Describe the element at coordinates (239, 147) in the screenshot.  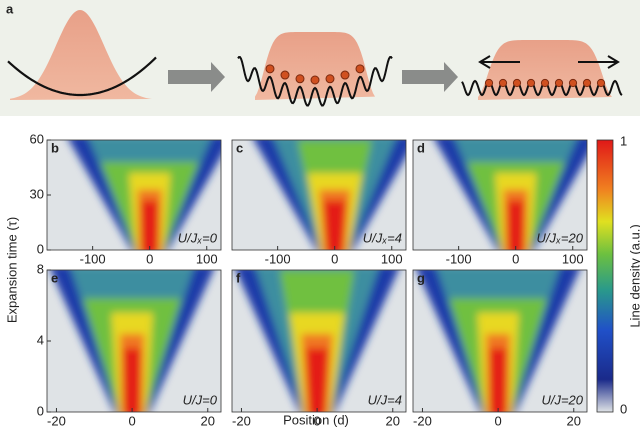
I see `panel-label: c` at that location.